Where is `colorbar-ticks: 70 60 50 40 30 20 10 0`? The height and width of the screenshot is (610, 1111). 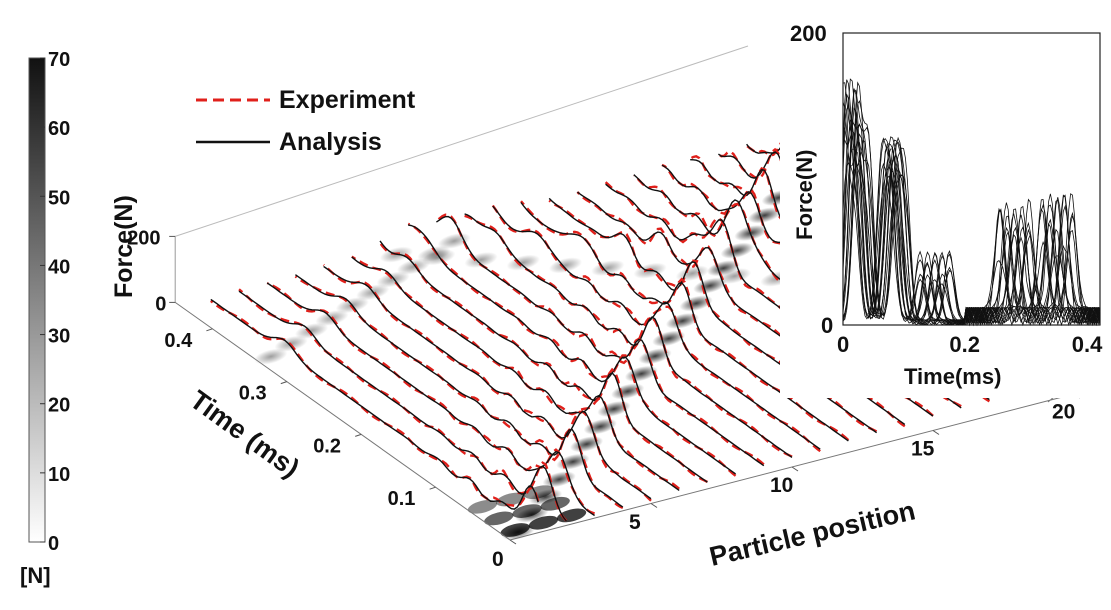 colorbar-ticks: 70 60 50 40 30 20 10 0 is located at coordinates (55, 302).